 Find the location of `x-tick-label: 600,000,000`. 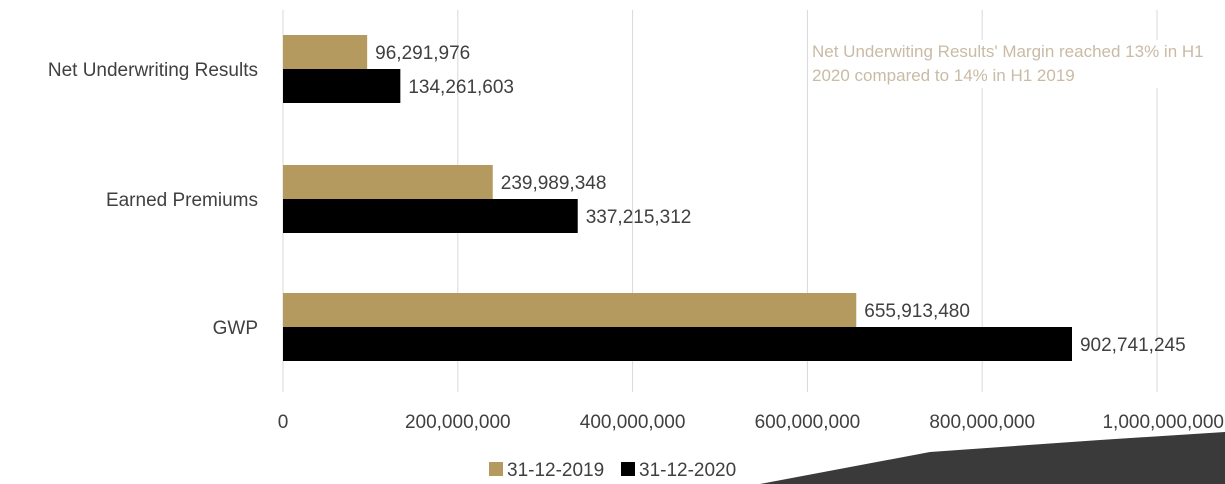

x-tick-label: 600,000,000 is located at coordinates (808, 422).